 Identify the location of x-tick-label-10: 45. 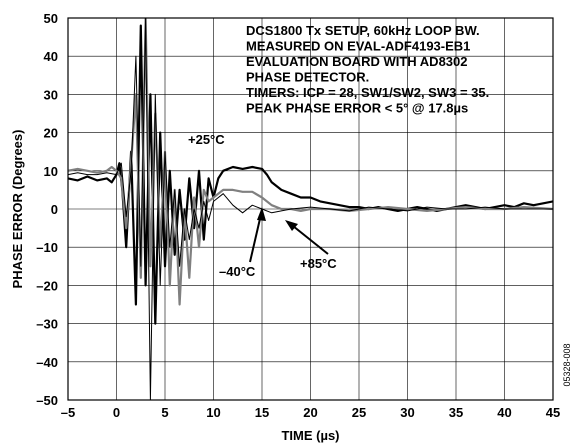
(553, 412).